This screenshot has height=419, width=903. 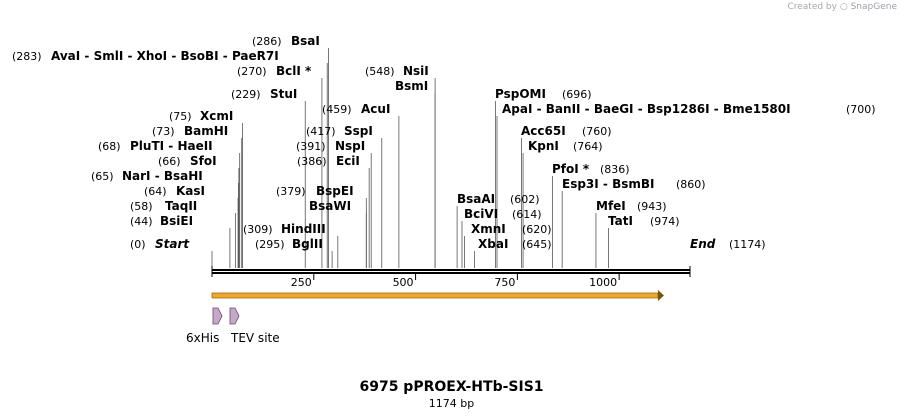 What do you see at coordinates (155, 191) in the screenshot?
I see `site-position: (64)` at bounding box center [155, 191].